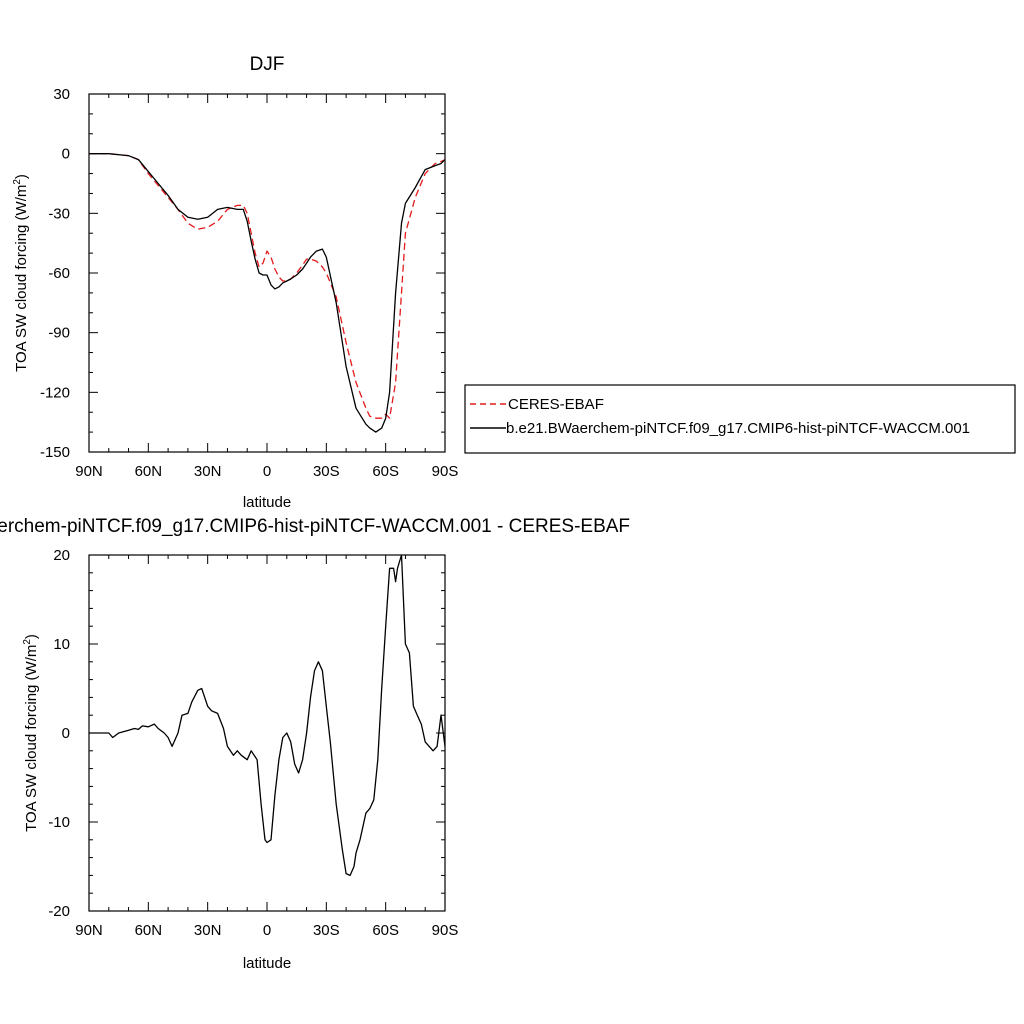 This screenshot has height=1024, width=1024. I want to click on bottom-x-tick-label: 90S, so click(445, 930).